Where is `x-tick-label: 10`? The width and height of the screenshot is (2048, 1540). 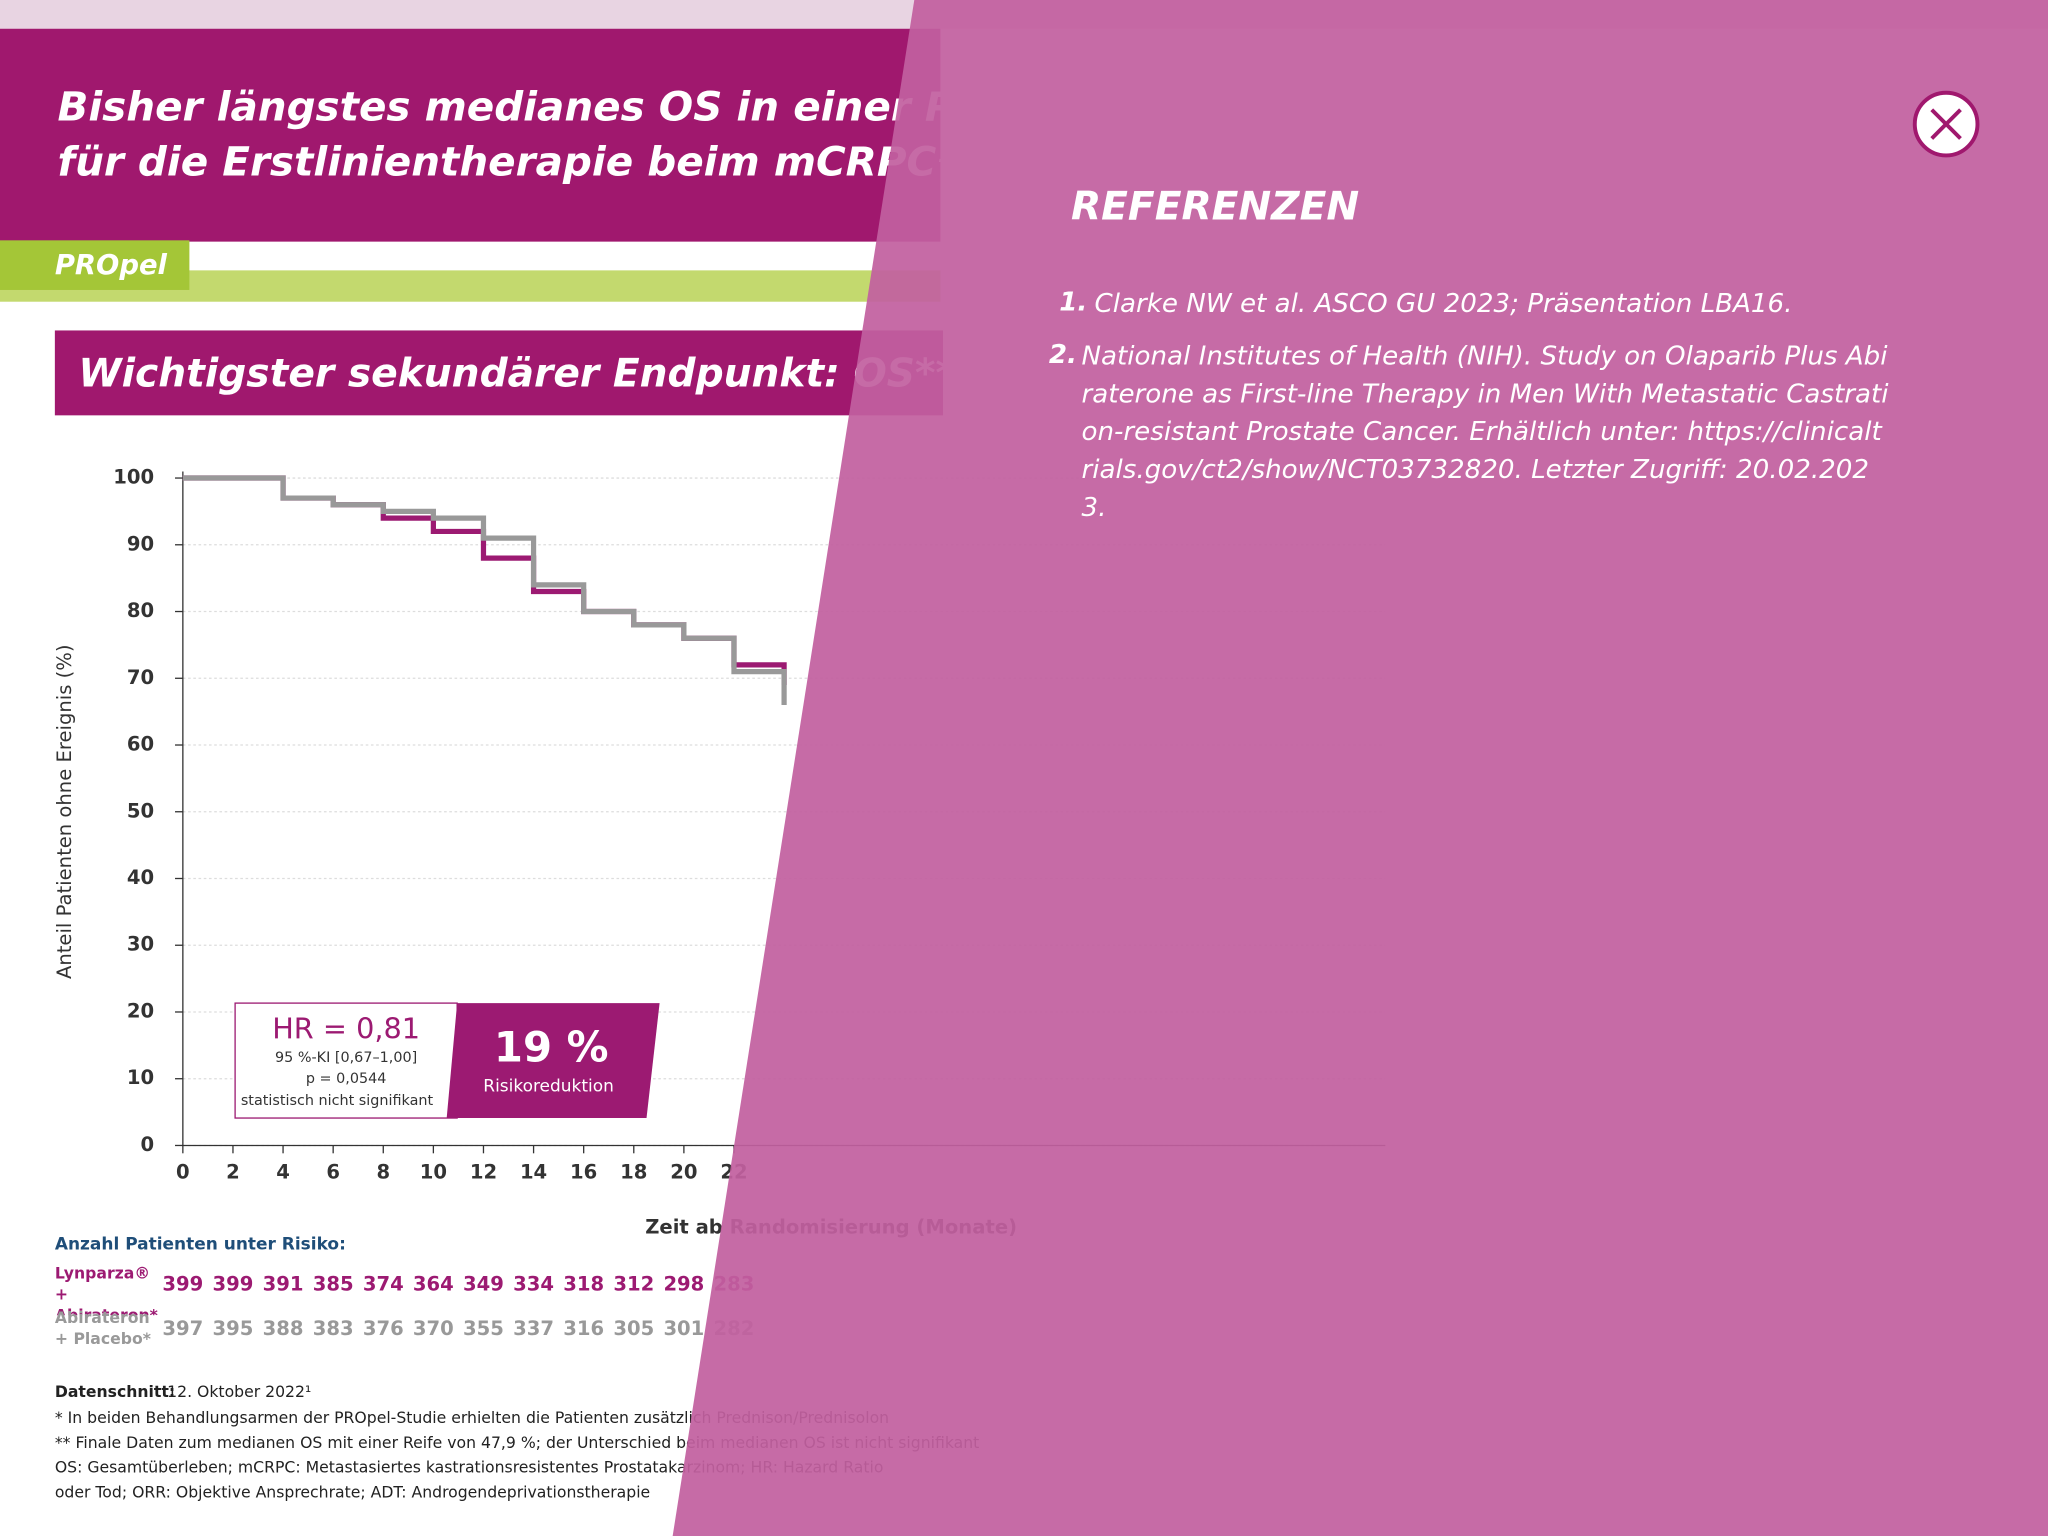
x-tick-label: 10 is located at coordinates (433, 1171).